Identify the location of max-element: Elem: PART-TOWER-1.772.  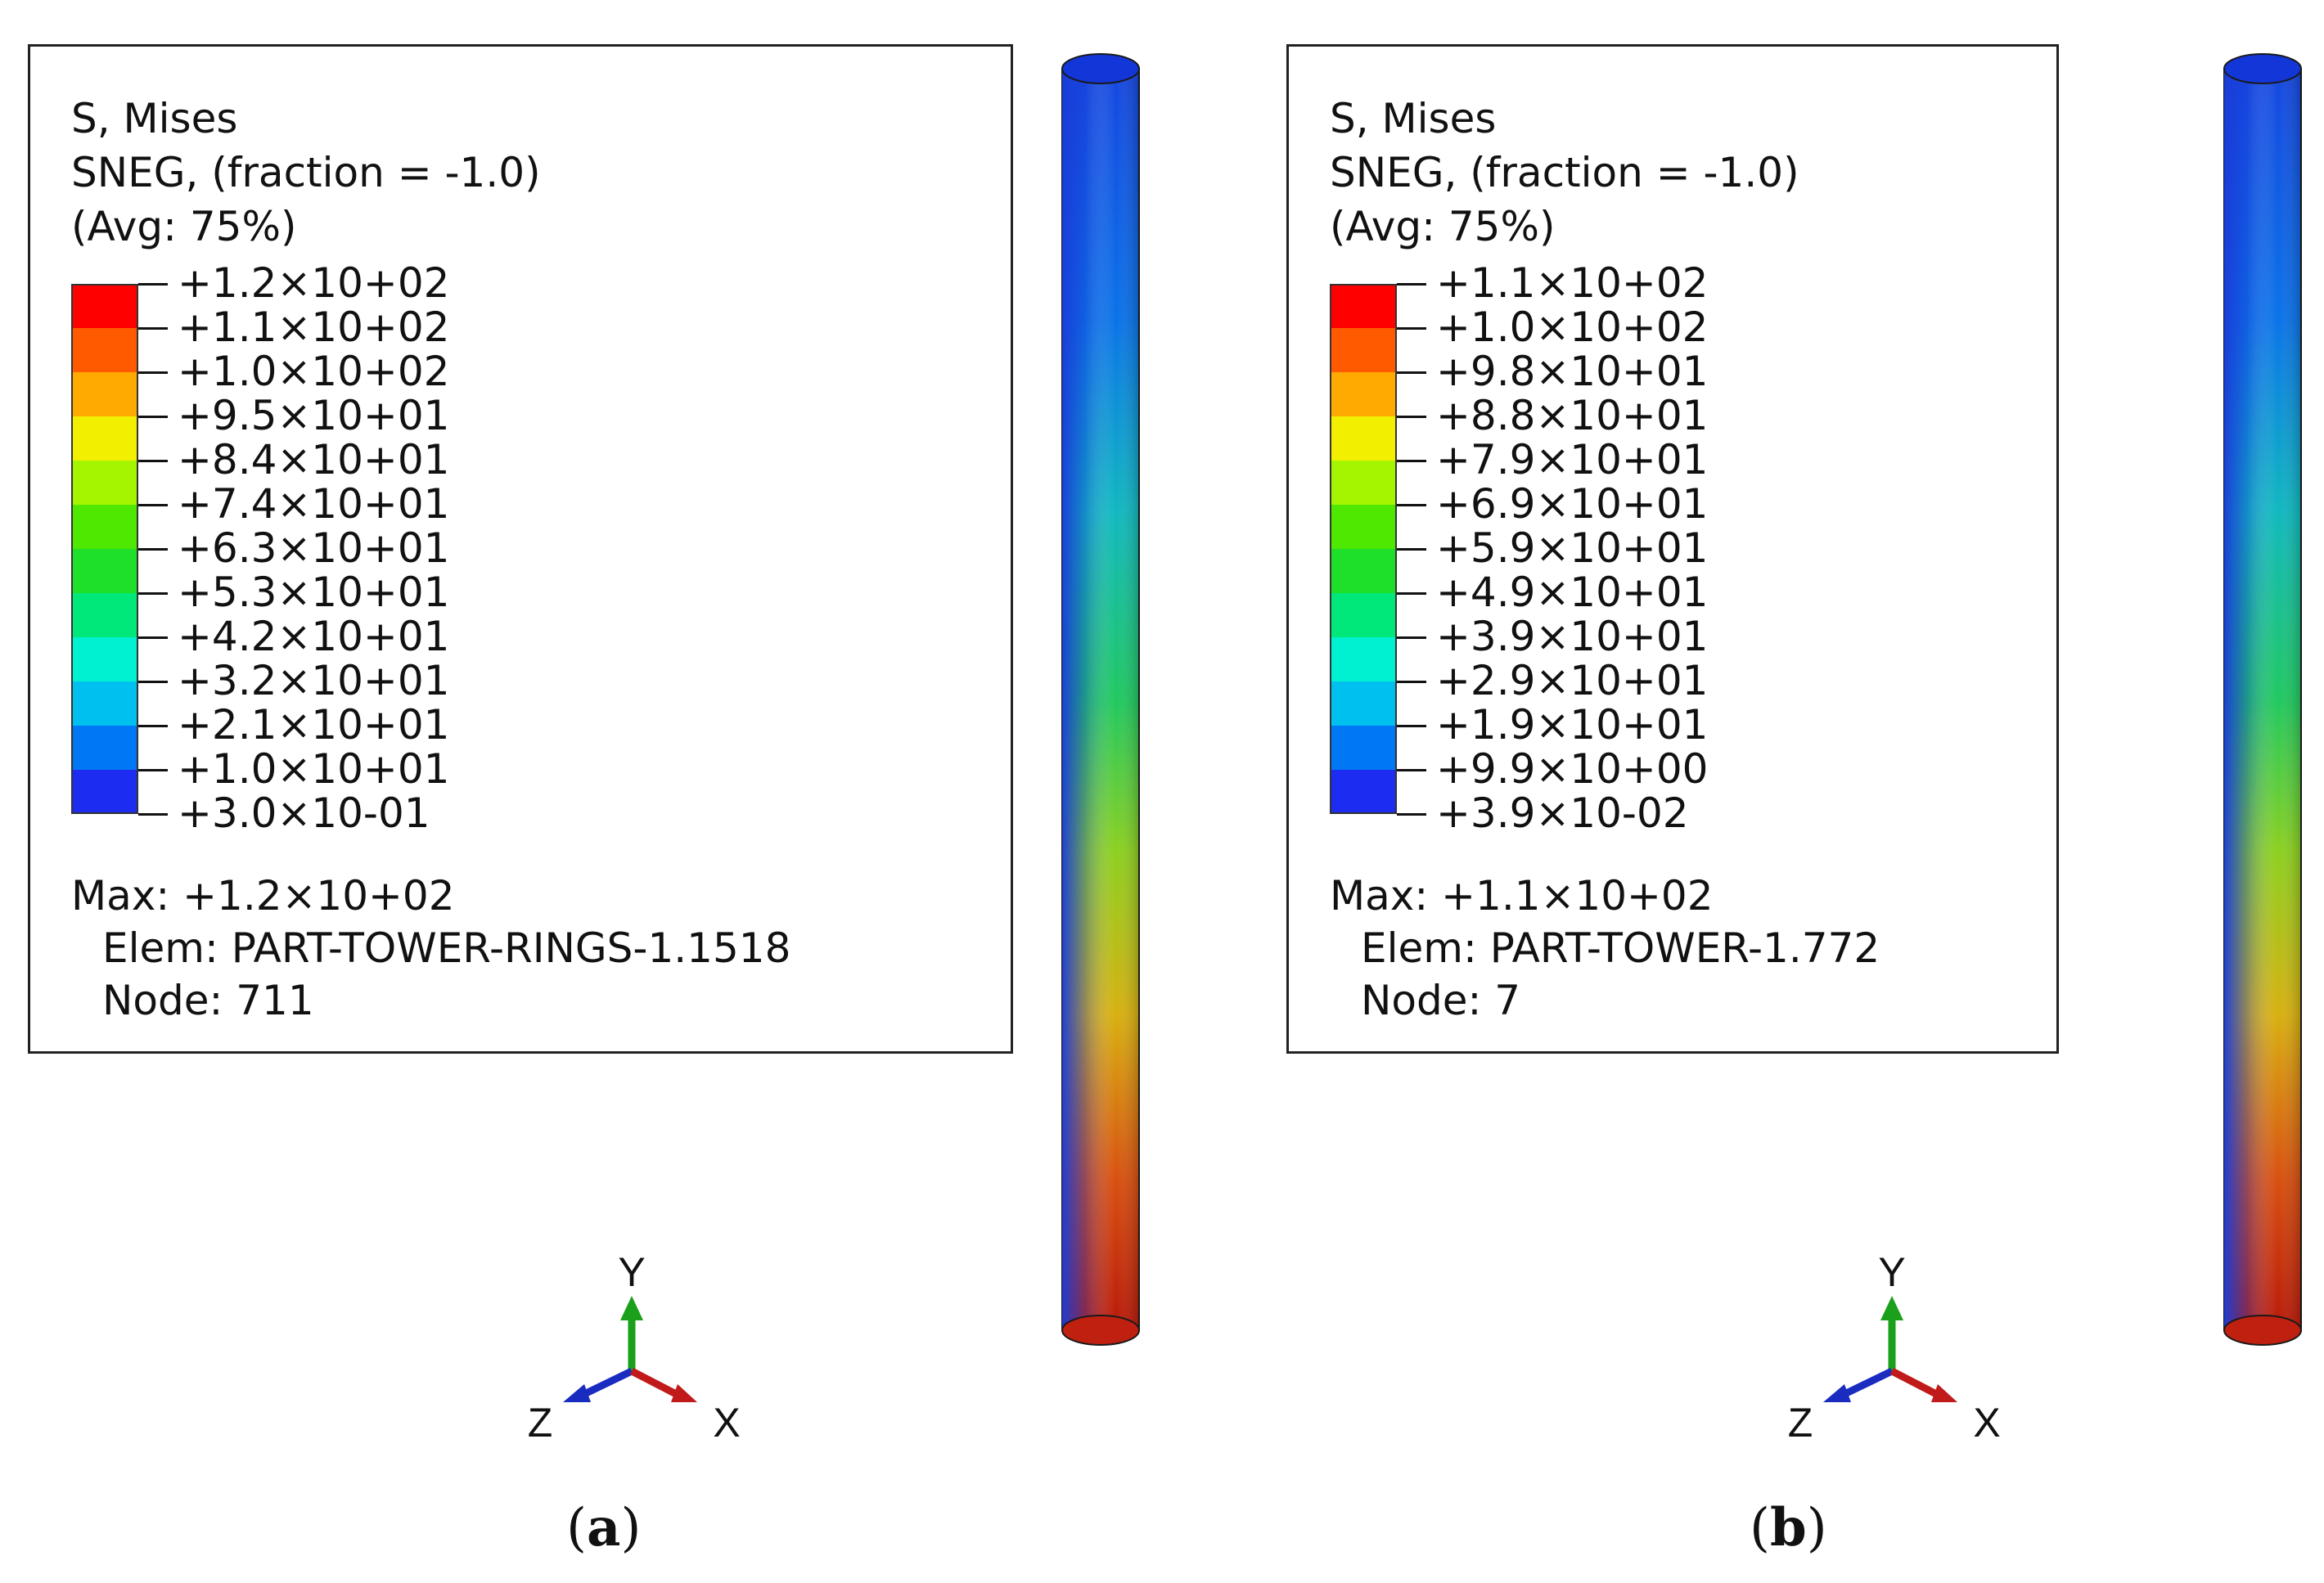
(1621, 948).